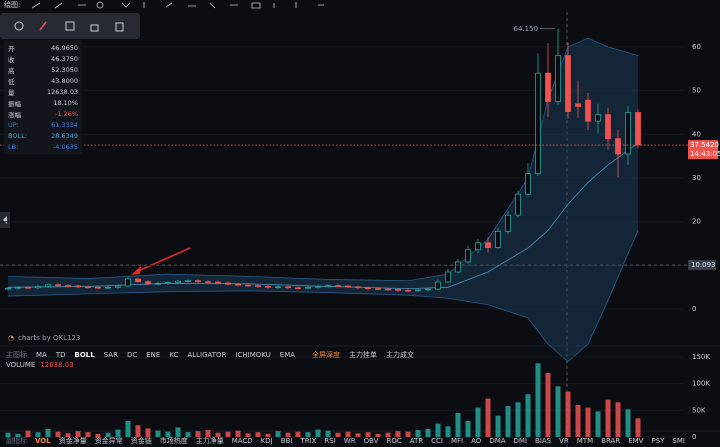  What do you see at coordinates (636, 440) in the screenshot?
I see `sub-indicator-tab: EMV` at bounding box center [636, 440].